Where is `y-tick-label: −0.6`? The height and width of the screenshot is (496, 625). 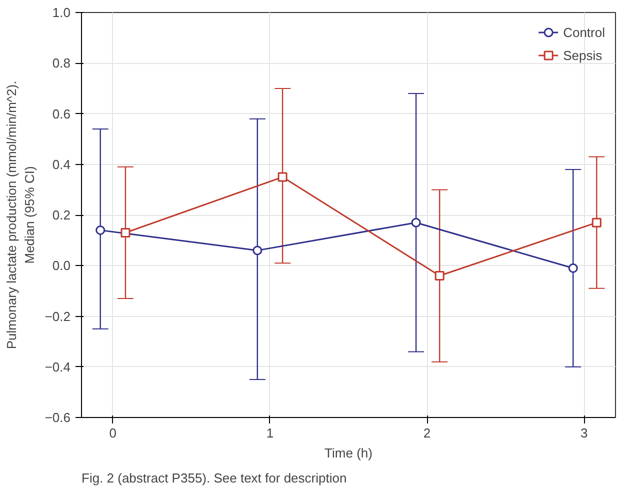
y-tick-label: −0.6 is located at coordinates (57, 417).